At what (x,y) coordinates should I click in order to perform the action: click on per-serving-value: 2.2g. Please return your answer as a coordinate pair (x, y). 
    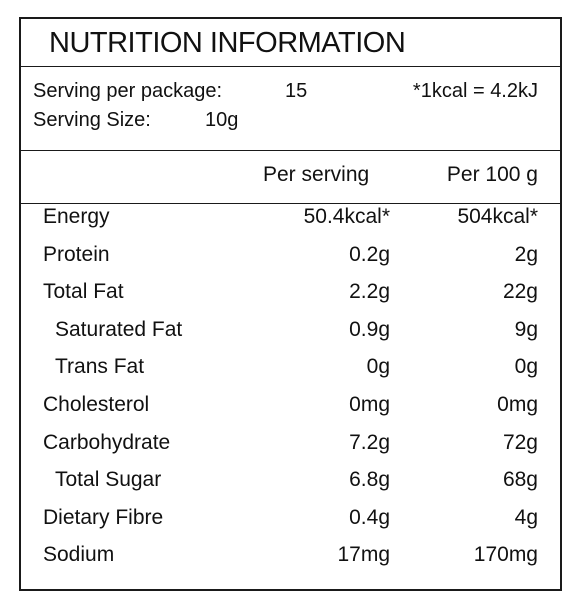
    Looking at the image, I should click on (369, 292).